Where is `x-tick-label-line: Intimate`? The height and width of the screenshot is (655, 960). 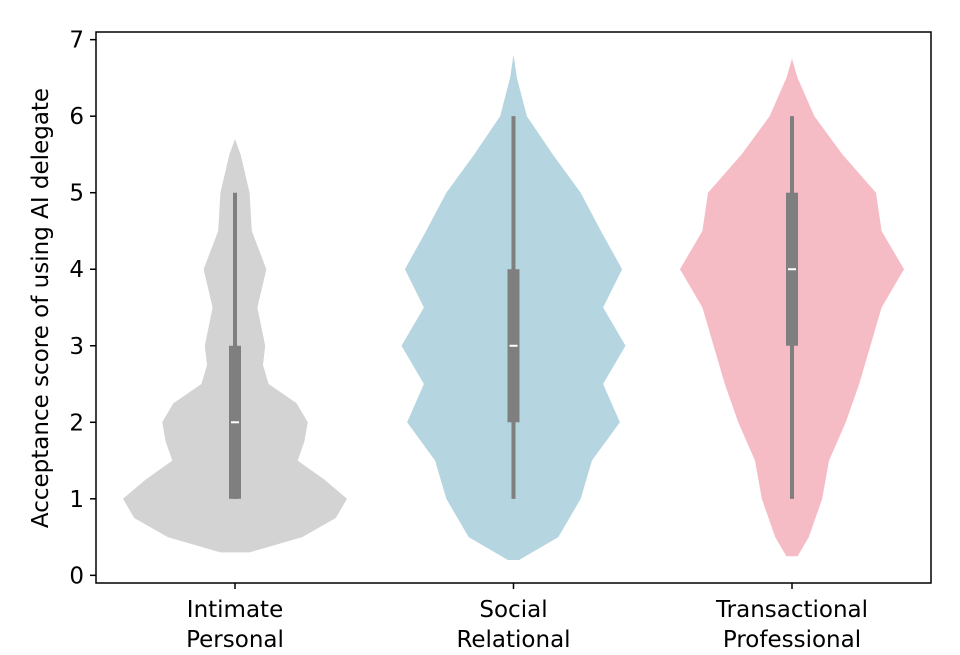
x-tick-label-line: Intimate is located at coordinates (235, 610).